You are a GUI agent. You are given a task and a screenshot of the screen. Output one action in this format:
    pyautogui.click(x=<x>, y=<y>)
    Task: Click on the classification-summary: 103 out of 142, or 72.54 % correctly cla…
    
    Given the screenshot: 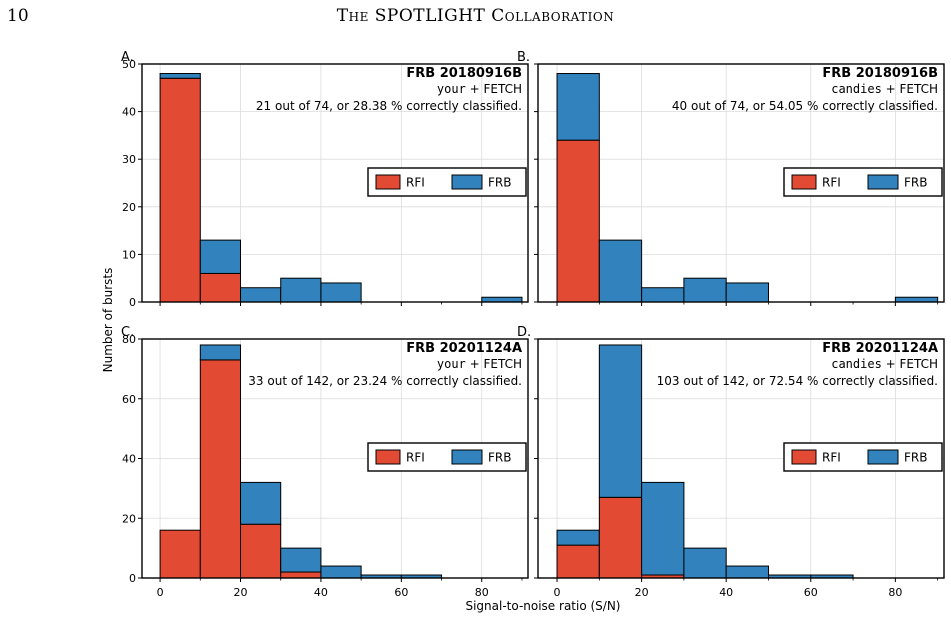 What is the action you would take?
    pyautogui.click(x=797, y=381)
    